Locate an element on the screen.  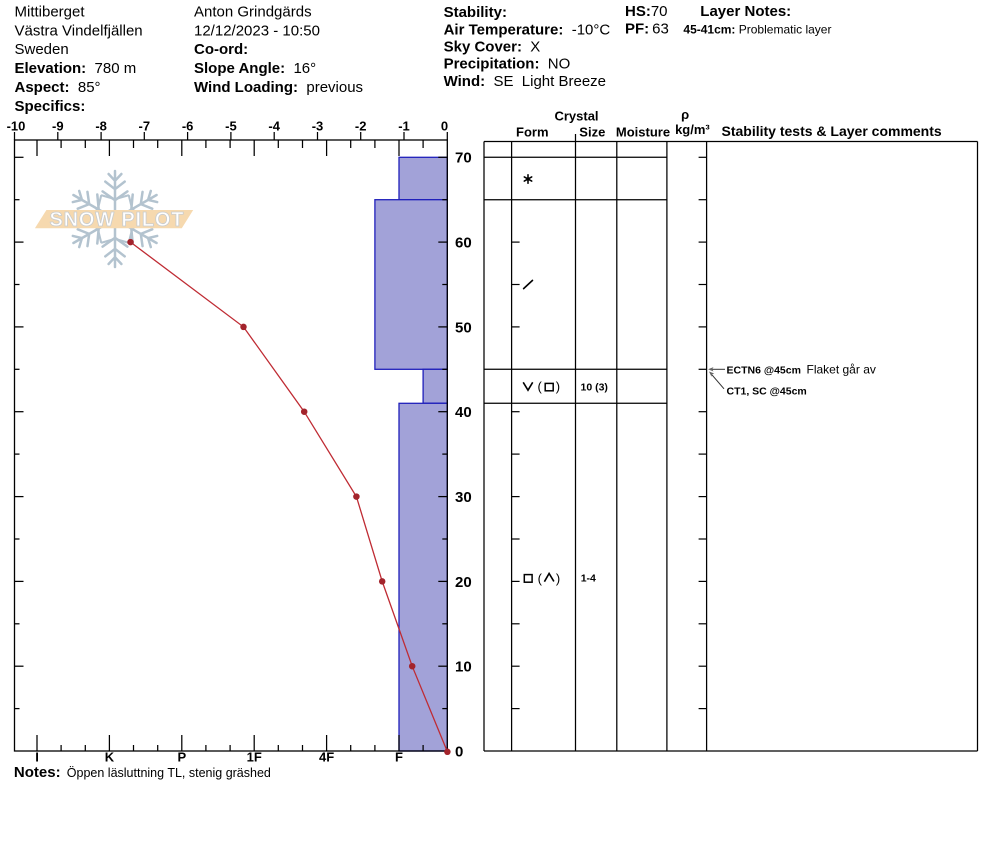
svg-text: P is located at coordinates (181, 757).